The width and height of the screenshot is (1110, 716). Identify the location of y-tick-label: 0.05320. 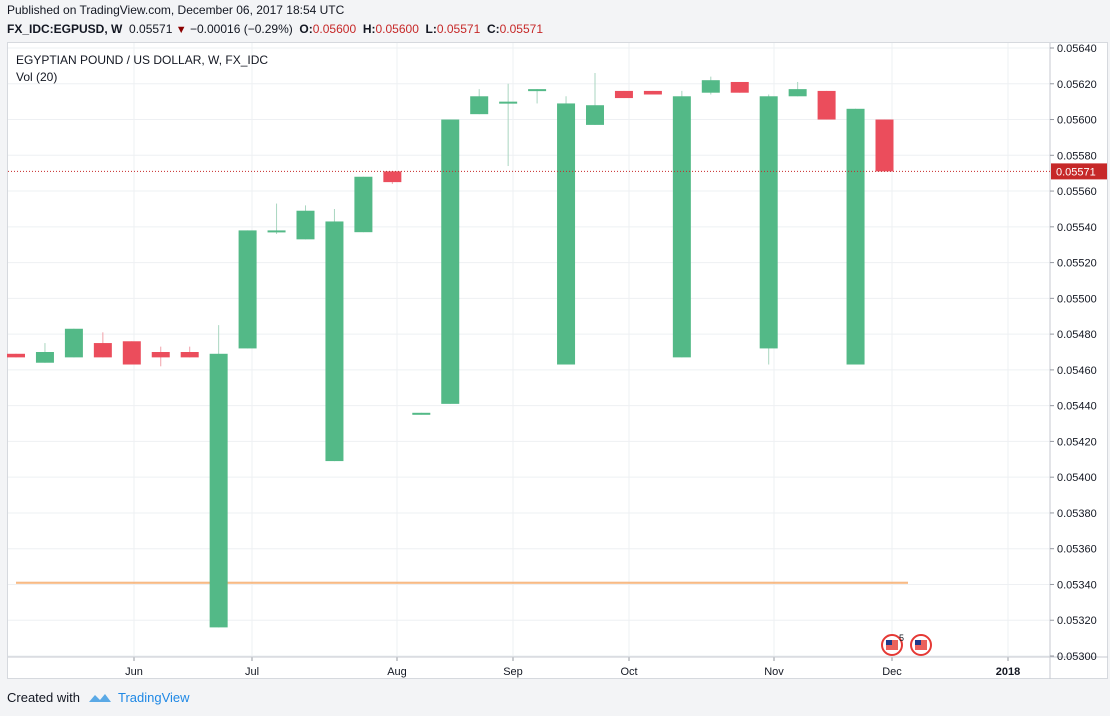
(1077, 621).